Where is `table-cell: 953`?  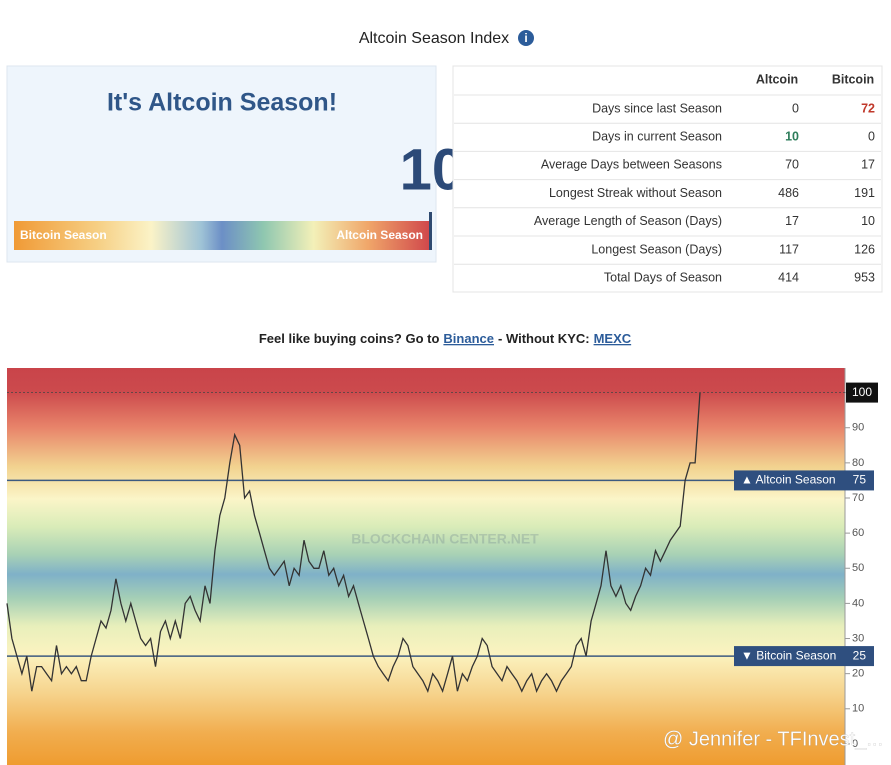 table-cell: 953 is located at coordinates (864, 277).